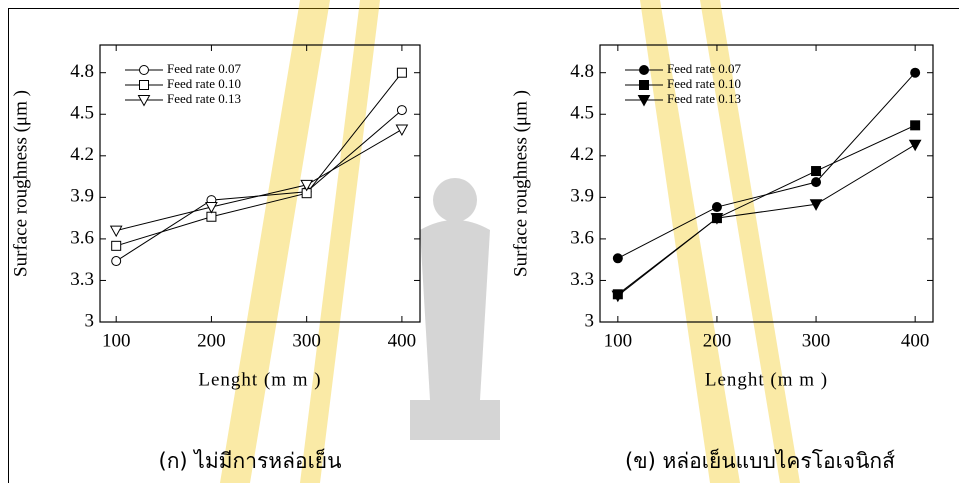  Describe the element at coordinates (250, 460) in the screenshot. I see `caption: (ก) ไม่มีการหล่อเย็น` at that location.